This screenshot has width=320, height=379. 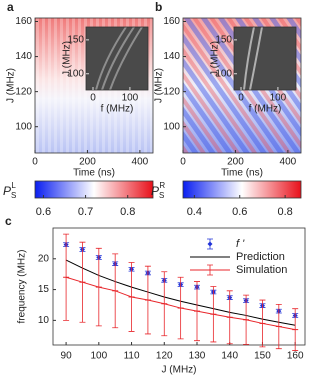 What do you see at coordinates (13, 185) in the screenshot?
I see `colorbar-label-sup: L` at bounding box center [13, 185].